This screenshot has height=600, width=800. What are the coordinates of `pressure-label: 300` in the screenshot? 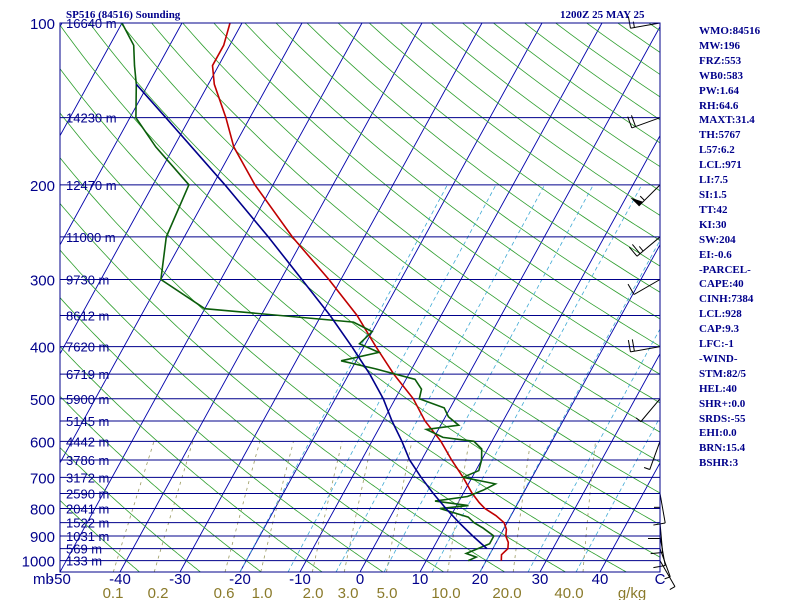 It's located at (42, 281).